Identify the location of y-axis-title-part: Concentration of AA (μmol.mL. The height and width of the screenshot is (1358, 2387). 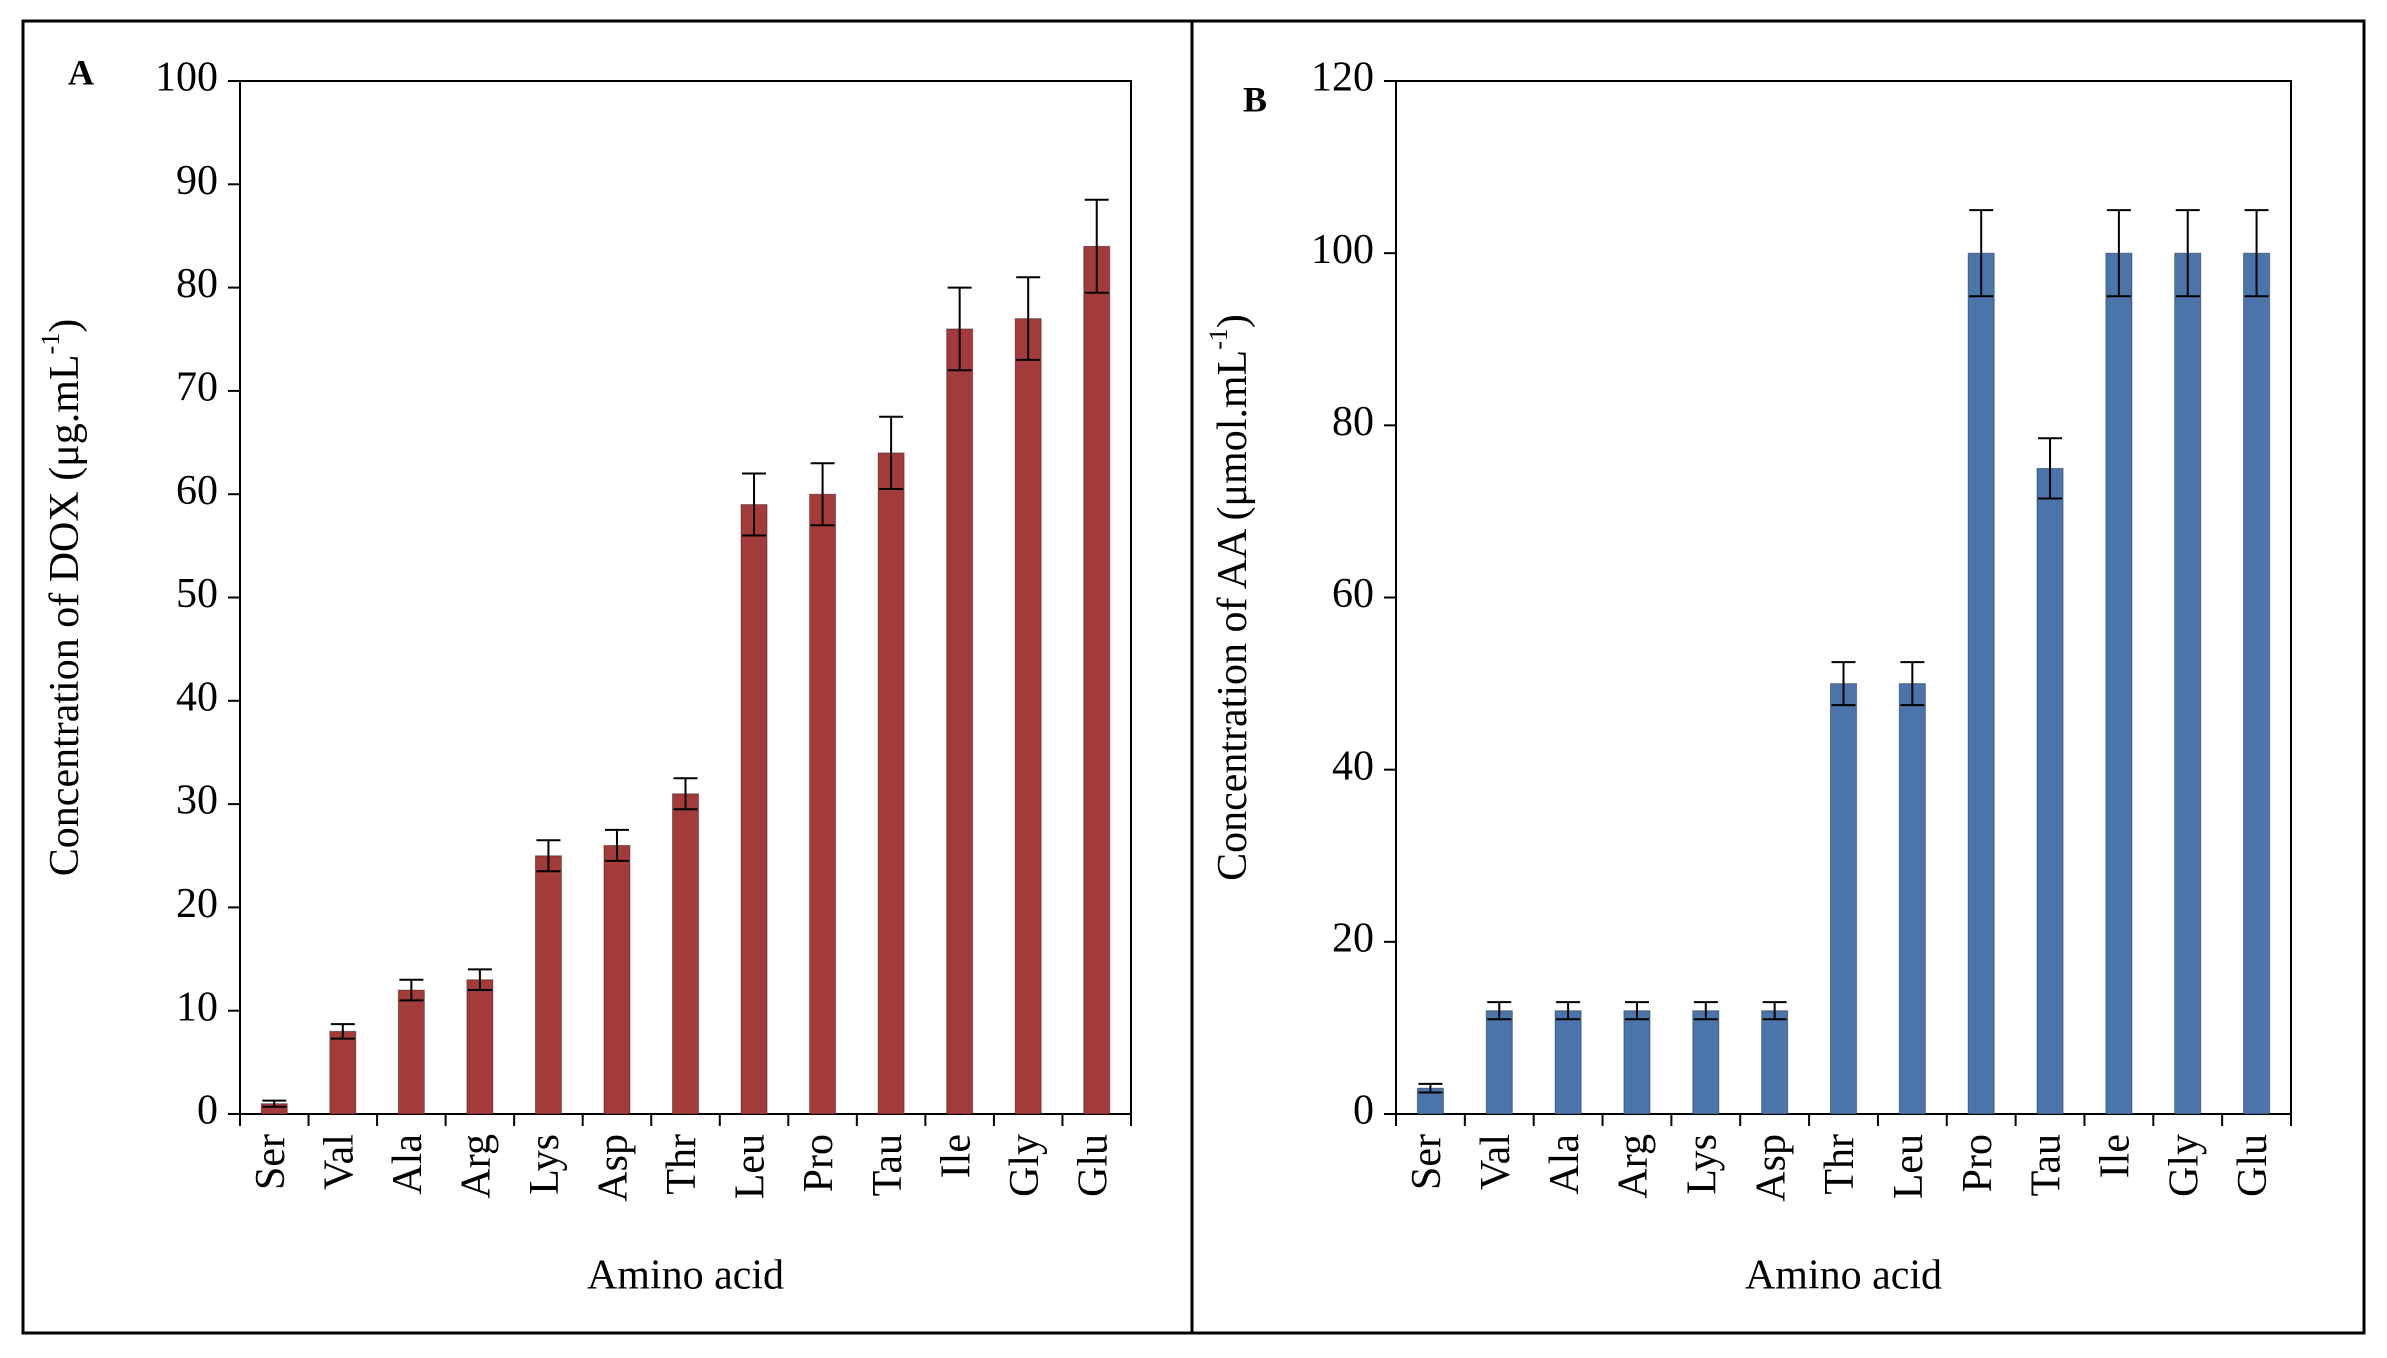
(1233, 615).